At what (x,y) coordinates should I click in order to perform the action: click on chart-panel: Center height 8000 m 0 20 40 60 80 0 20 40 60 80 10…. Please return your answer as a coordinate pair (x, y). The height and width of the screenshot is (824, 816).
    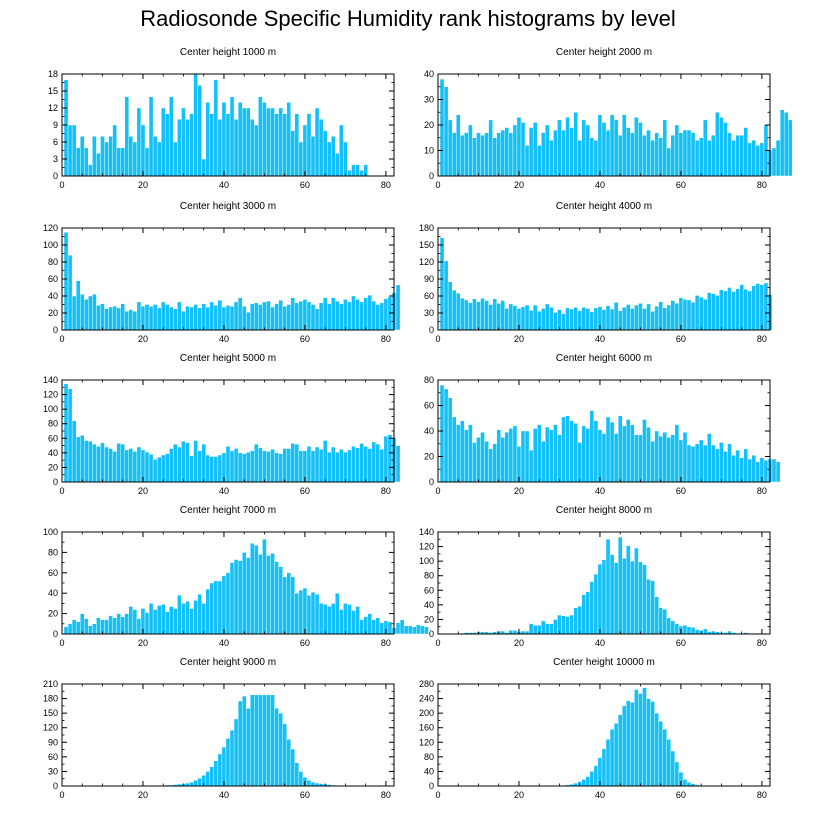
    Looking at the image, I should click on (595, 576).